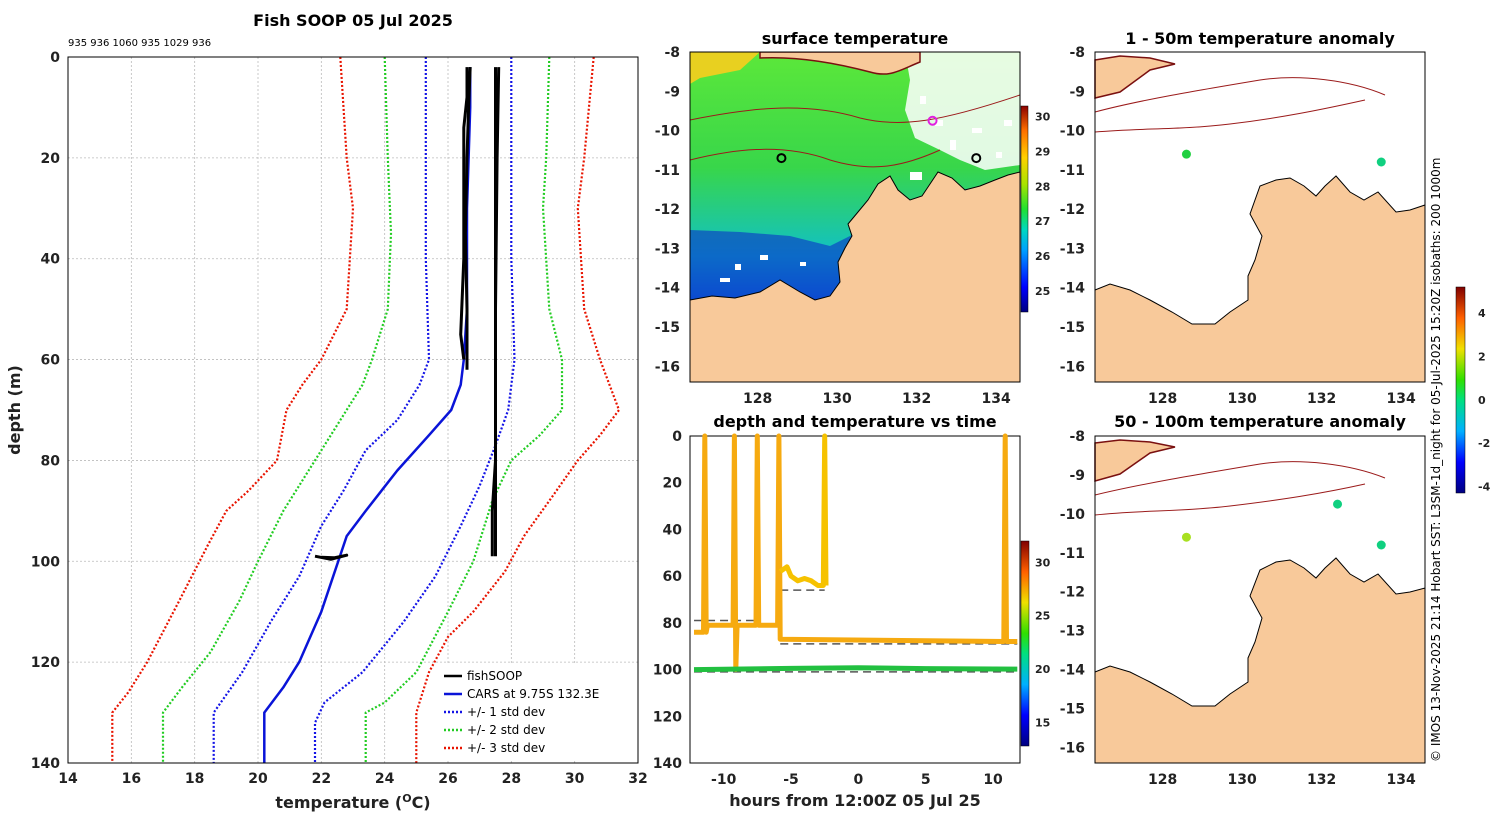 The image size is (1500, 820). What do you see at coordinates (1042, 151) in the screenshot?
I see `colorbar-tick-label: 29` at bounding box center [1042, 151].